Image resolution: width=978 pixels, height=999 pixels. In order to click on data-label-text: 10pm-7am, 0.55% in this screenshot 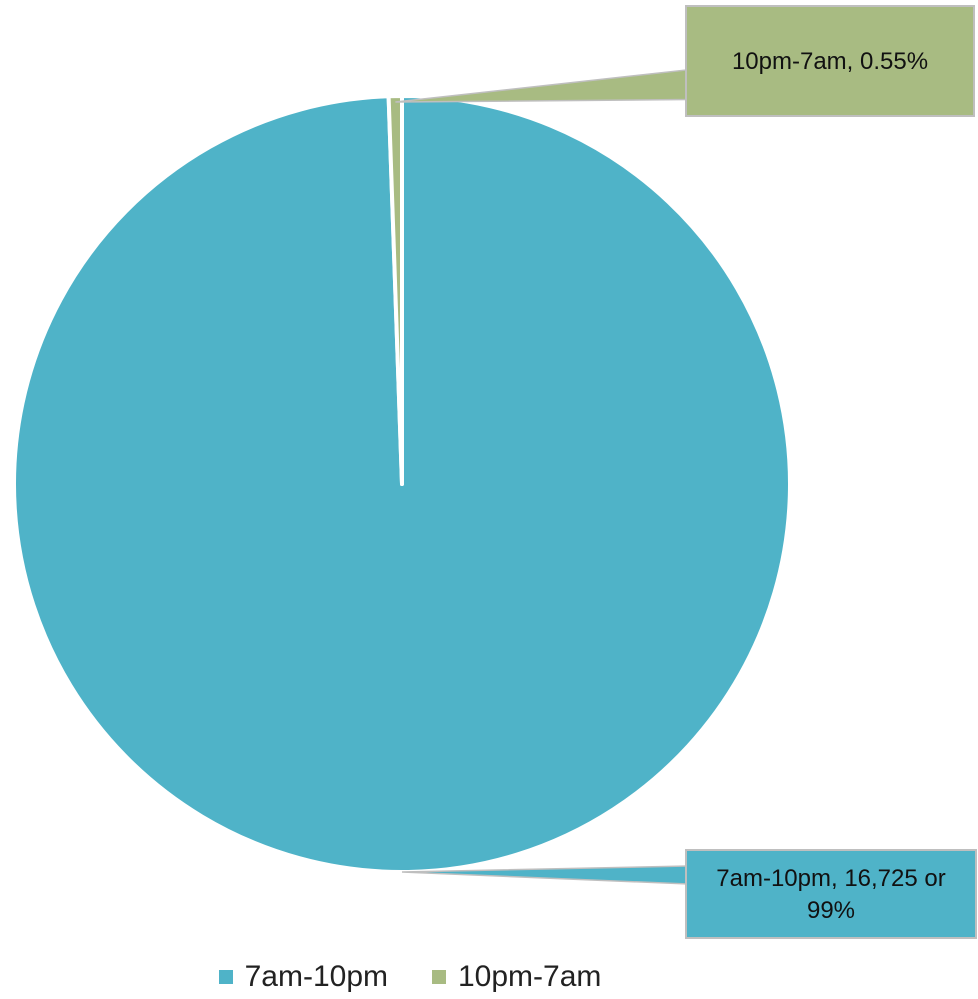, I will do `click(830, 61)`.